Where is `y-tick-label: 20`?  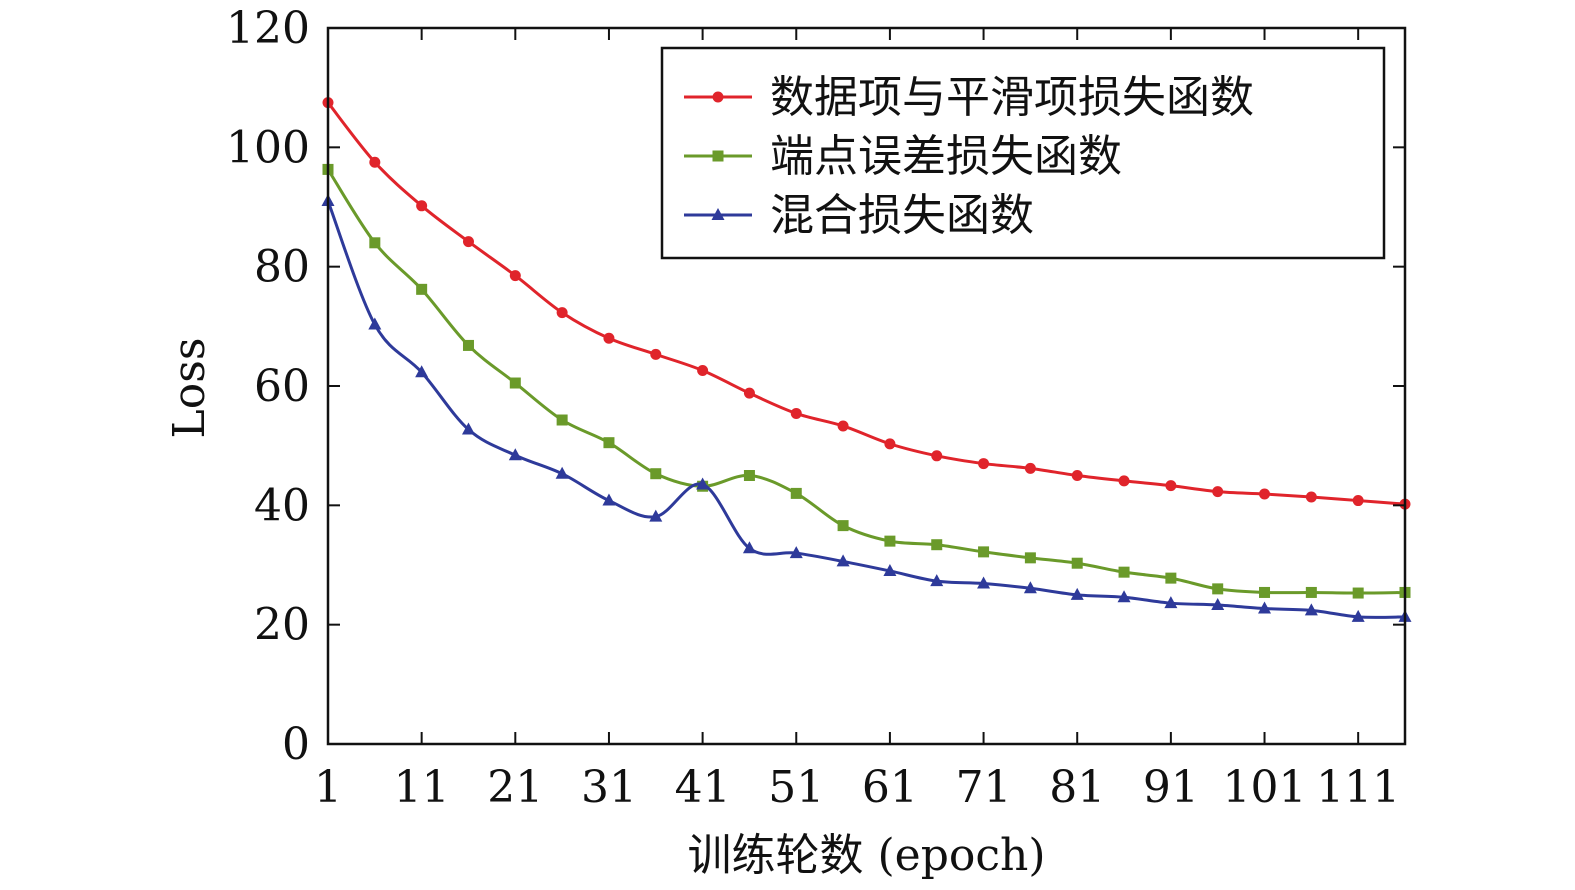 y-tick-label: 20 is located at coordinates (282, 625).